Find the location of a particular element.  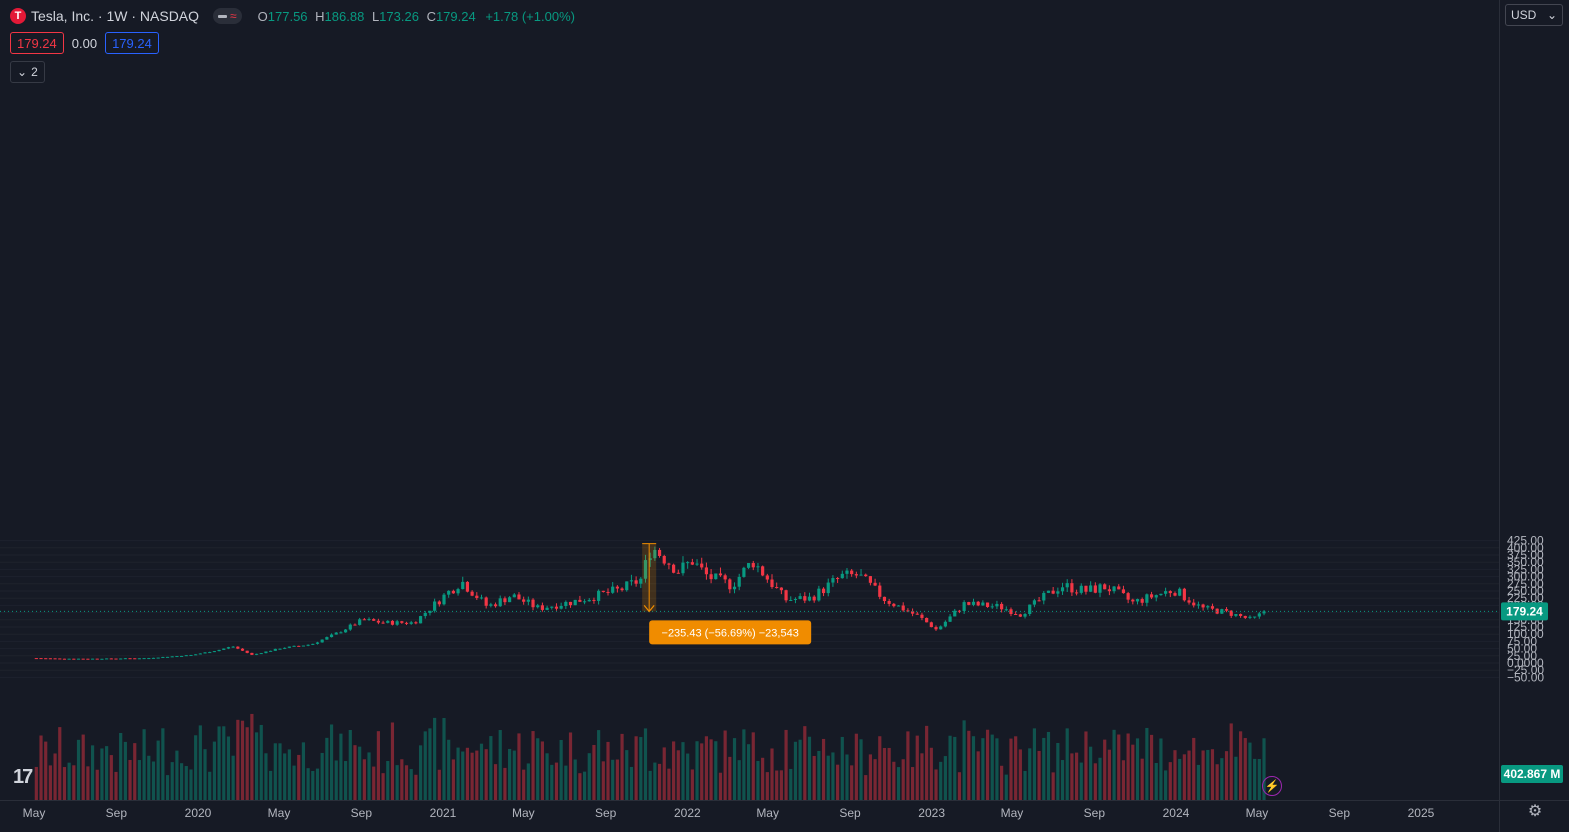

high-value: 186.88 is located at coordinates (344, 16).